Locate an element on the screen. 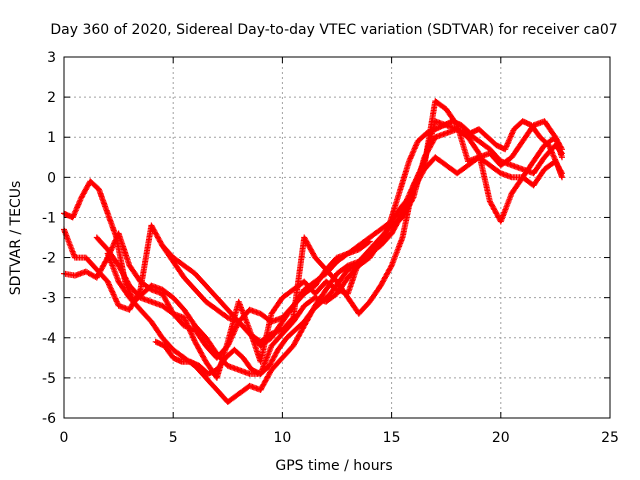 The height and width of the screenshot is (480, 640). y-tick-label: 0 is located at coordinates (51, 178).